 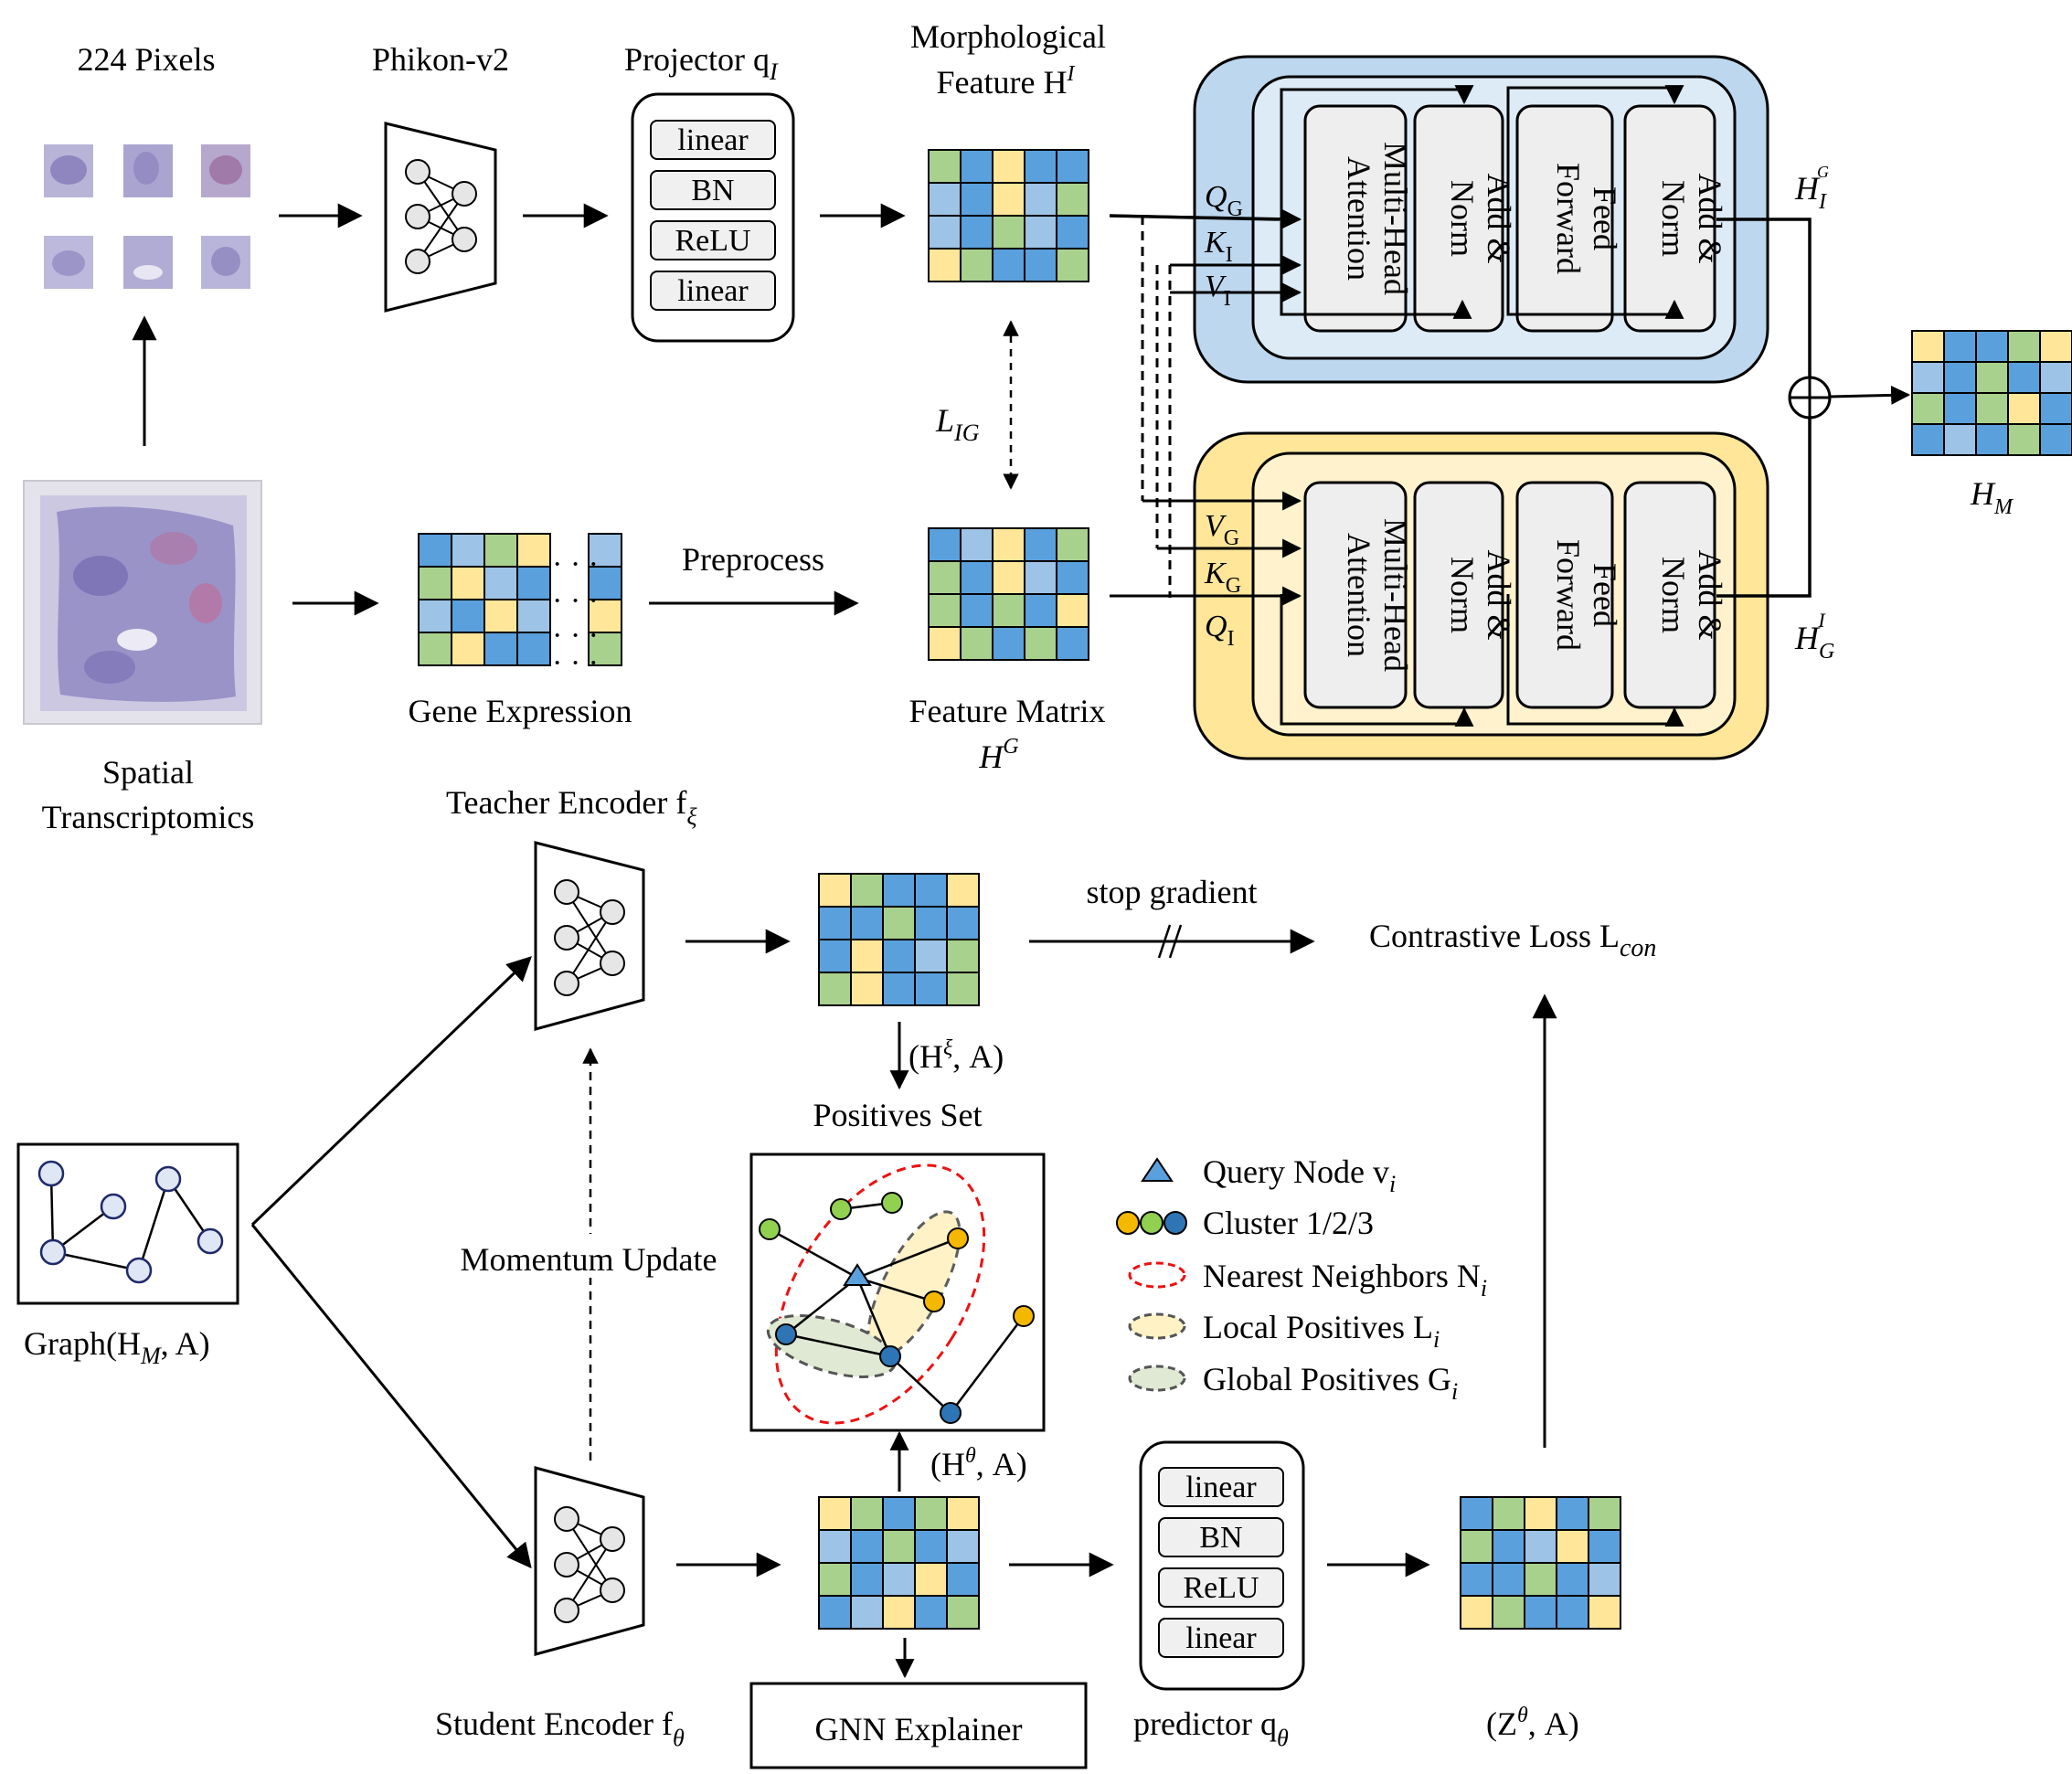 I want to click on fused-feature-matrix, so click(x=1991, y=393).